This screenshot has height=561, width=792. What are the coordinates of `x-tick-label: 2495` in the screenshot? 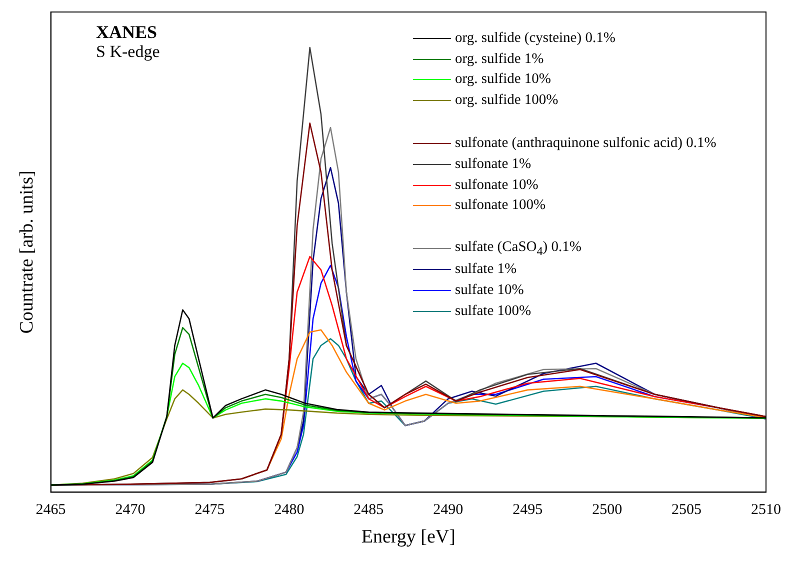 It's located at (527, 510).